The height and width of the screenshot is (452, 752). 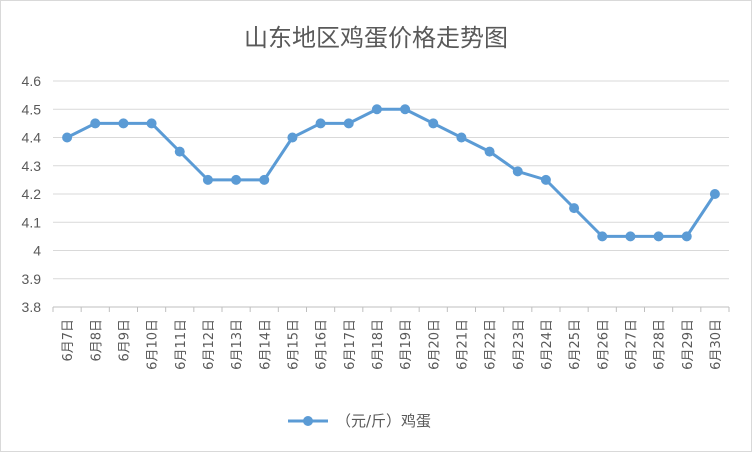 What do you see at coordinates (265, 344) in the screenshot?
I see `x-tick-label: 6月14日` at bounding box center [265, 344].